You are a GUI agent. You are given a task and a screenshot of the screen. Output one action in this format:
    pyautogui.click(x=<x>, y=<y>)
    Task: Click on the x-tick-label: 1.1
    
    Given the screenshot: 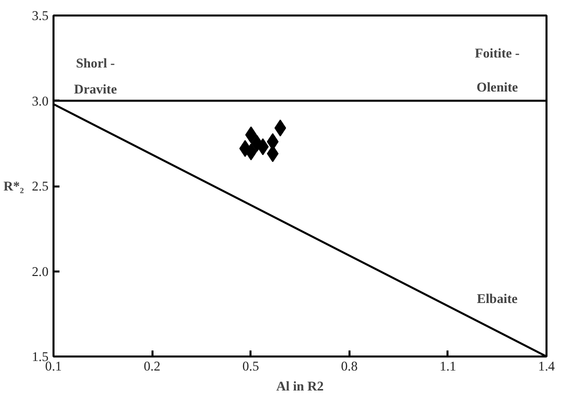 What is the action you would take?
    pyautogui.click(x=448, y=366)
    